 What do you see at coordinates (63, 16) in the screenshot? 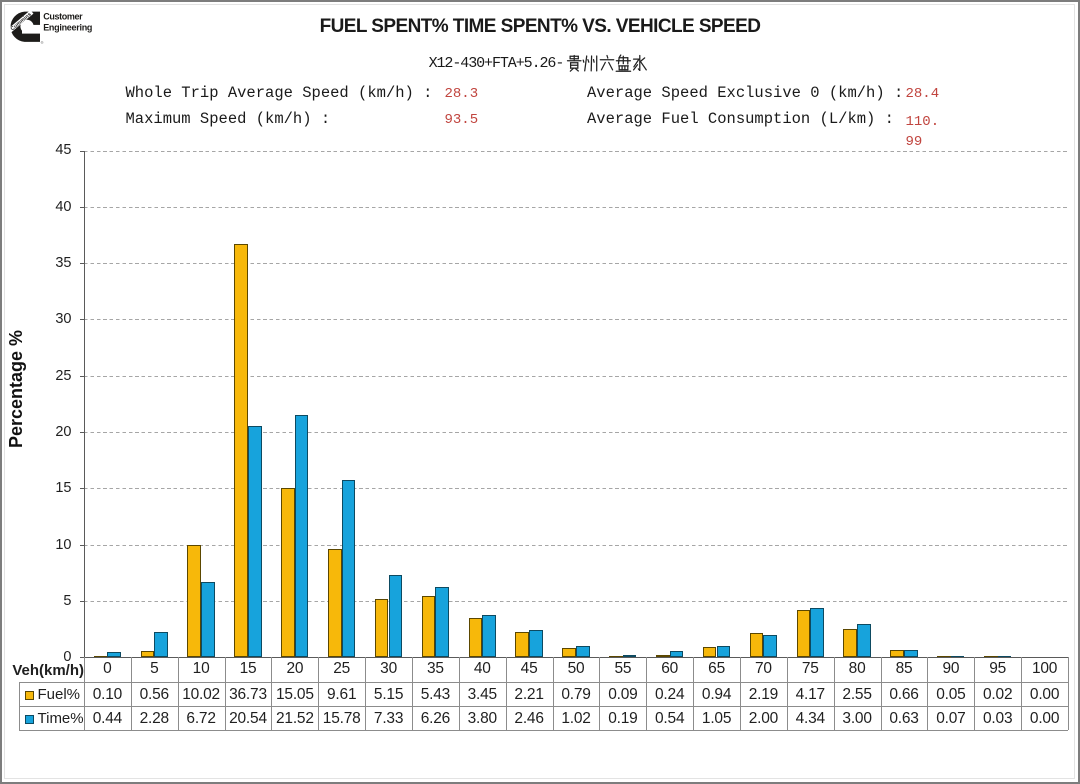
I see `svg-text: Customer` at bounding box center [63, 16].